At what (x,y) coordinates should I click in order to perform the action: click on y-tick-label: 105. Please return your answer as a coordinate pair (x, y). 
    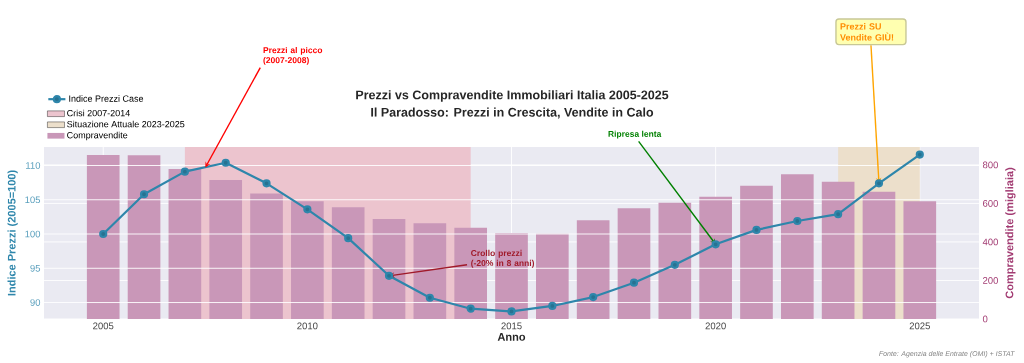
    Looking at the image, I should click on (33, 200).